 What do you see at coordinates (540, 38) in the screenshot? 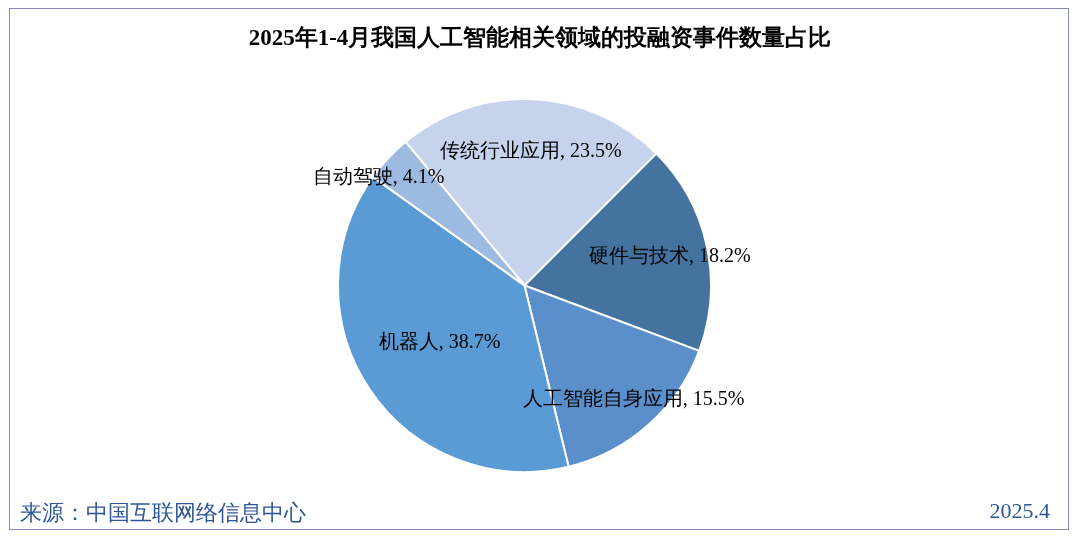
I see `chart-title: 2025年1-4月我国人工智能相关领域的投融资事件数量占比` at bounding box center [540, 38].